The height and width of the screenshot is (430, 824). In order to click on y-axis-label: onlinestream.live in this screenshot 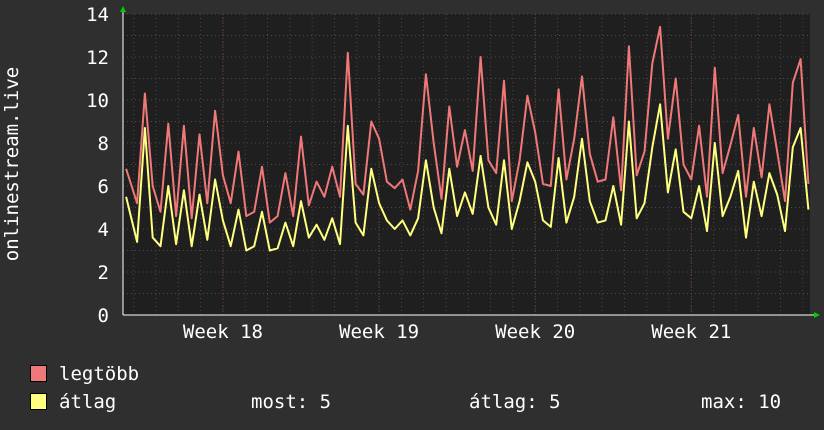, I will do `click(12, 164)`.